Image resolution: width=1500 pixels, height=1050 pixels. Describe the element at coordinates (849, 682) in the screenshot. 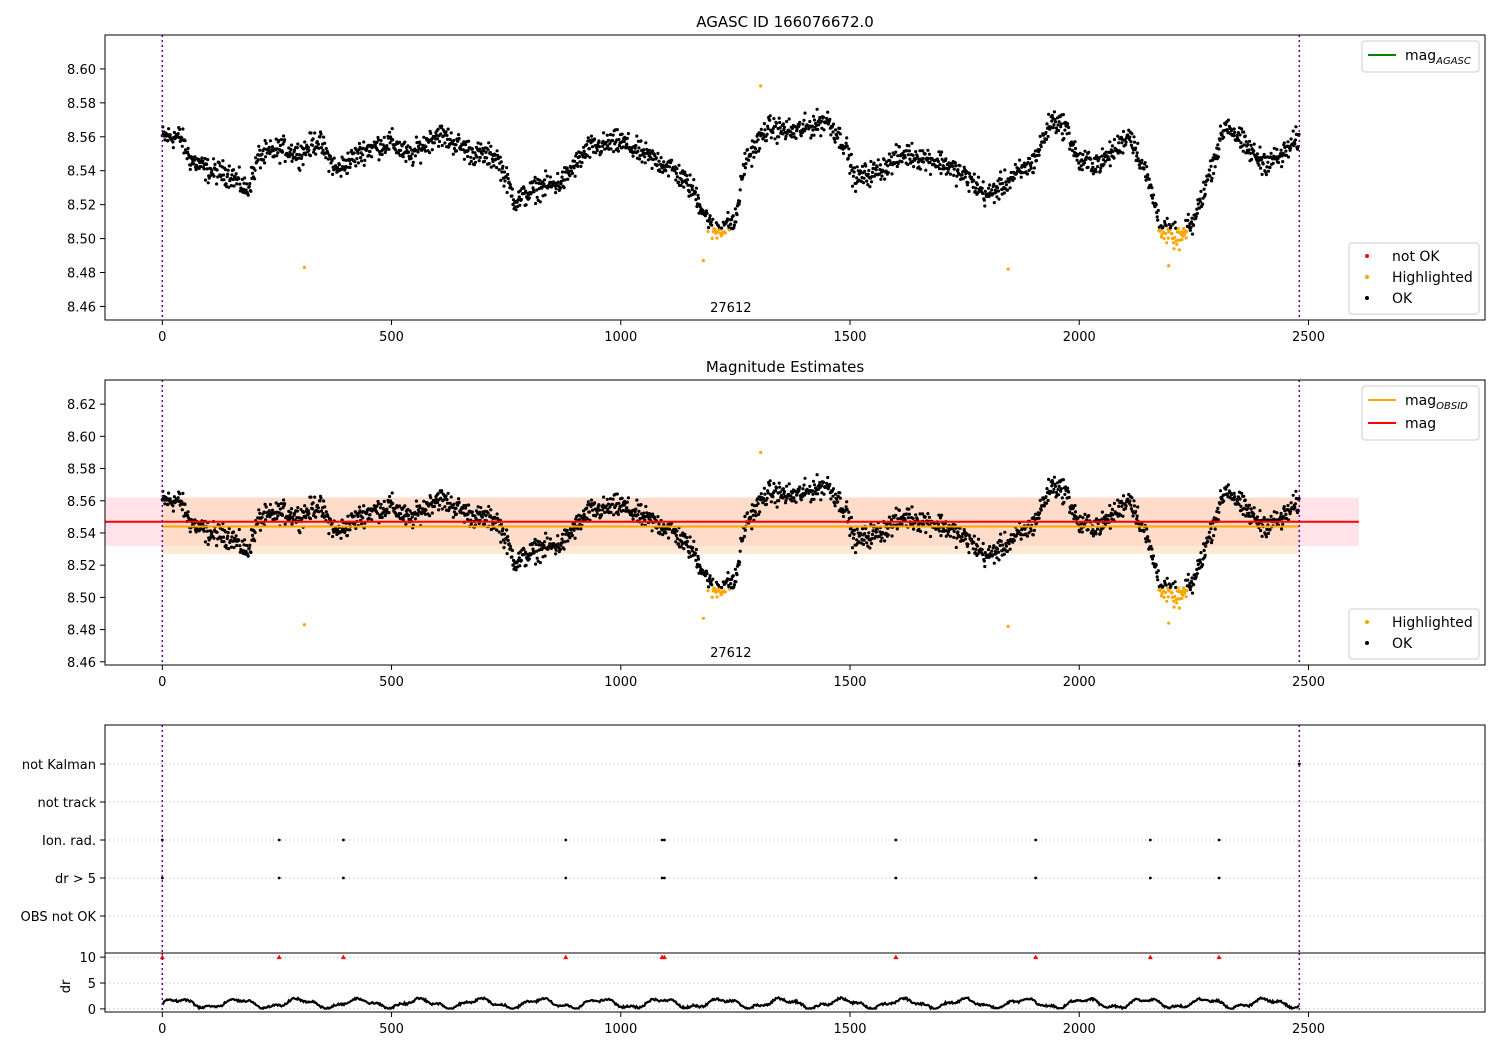

I see `x-tick-label: 1500` at that location.